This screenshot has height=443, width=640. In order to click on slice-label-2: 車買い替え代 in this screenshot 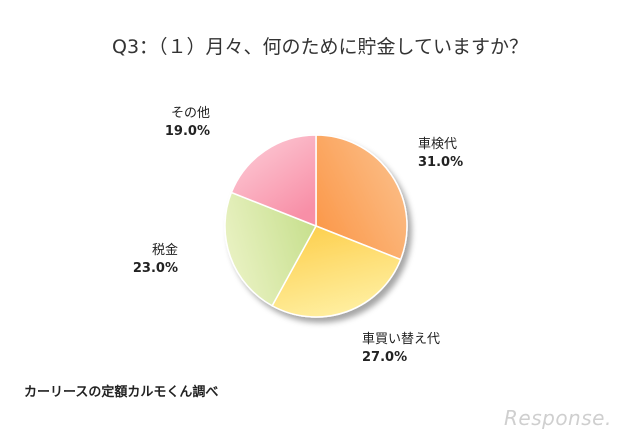, I will do `click(401, 339)`.